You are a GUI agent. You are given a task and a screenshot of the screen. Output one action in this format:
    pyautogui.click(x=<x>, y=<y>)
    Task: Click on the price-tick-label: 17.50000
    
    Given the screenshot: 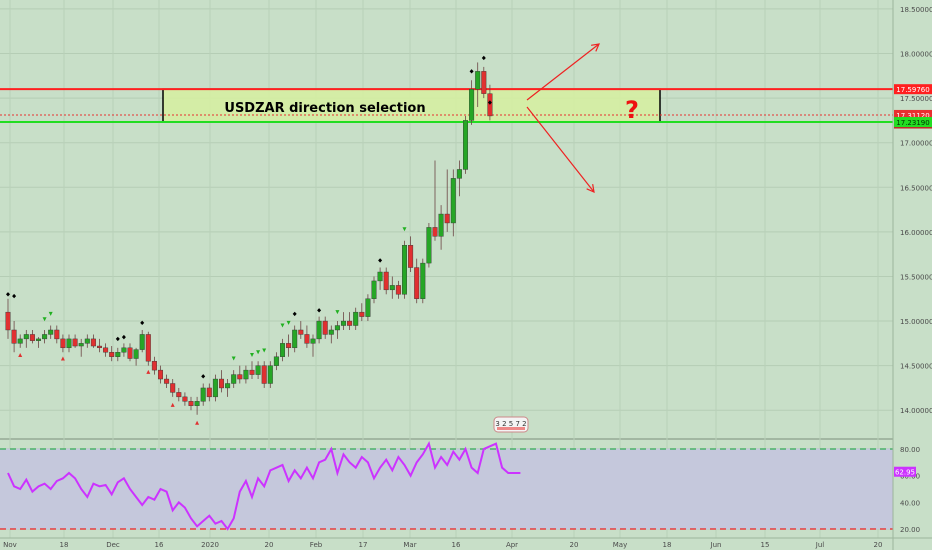 What is the action you would take?
    pyautogui.click(x=916, y=99)
    